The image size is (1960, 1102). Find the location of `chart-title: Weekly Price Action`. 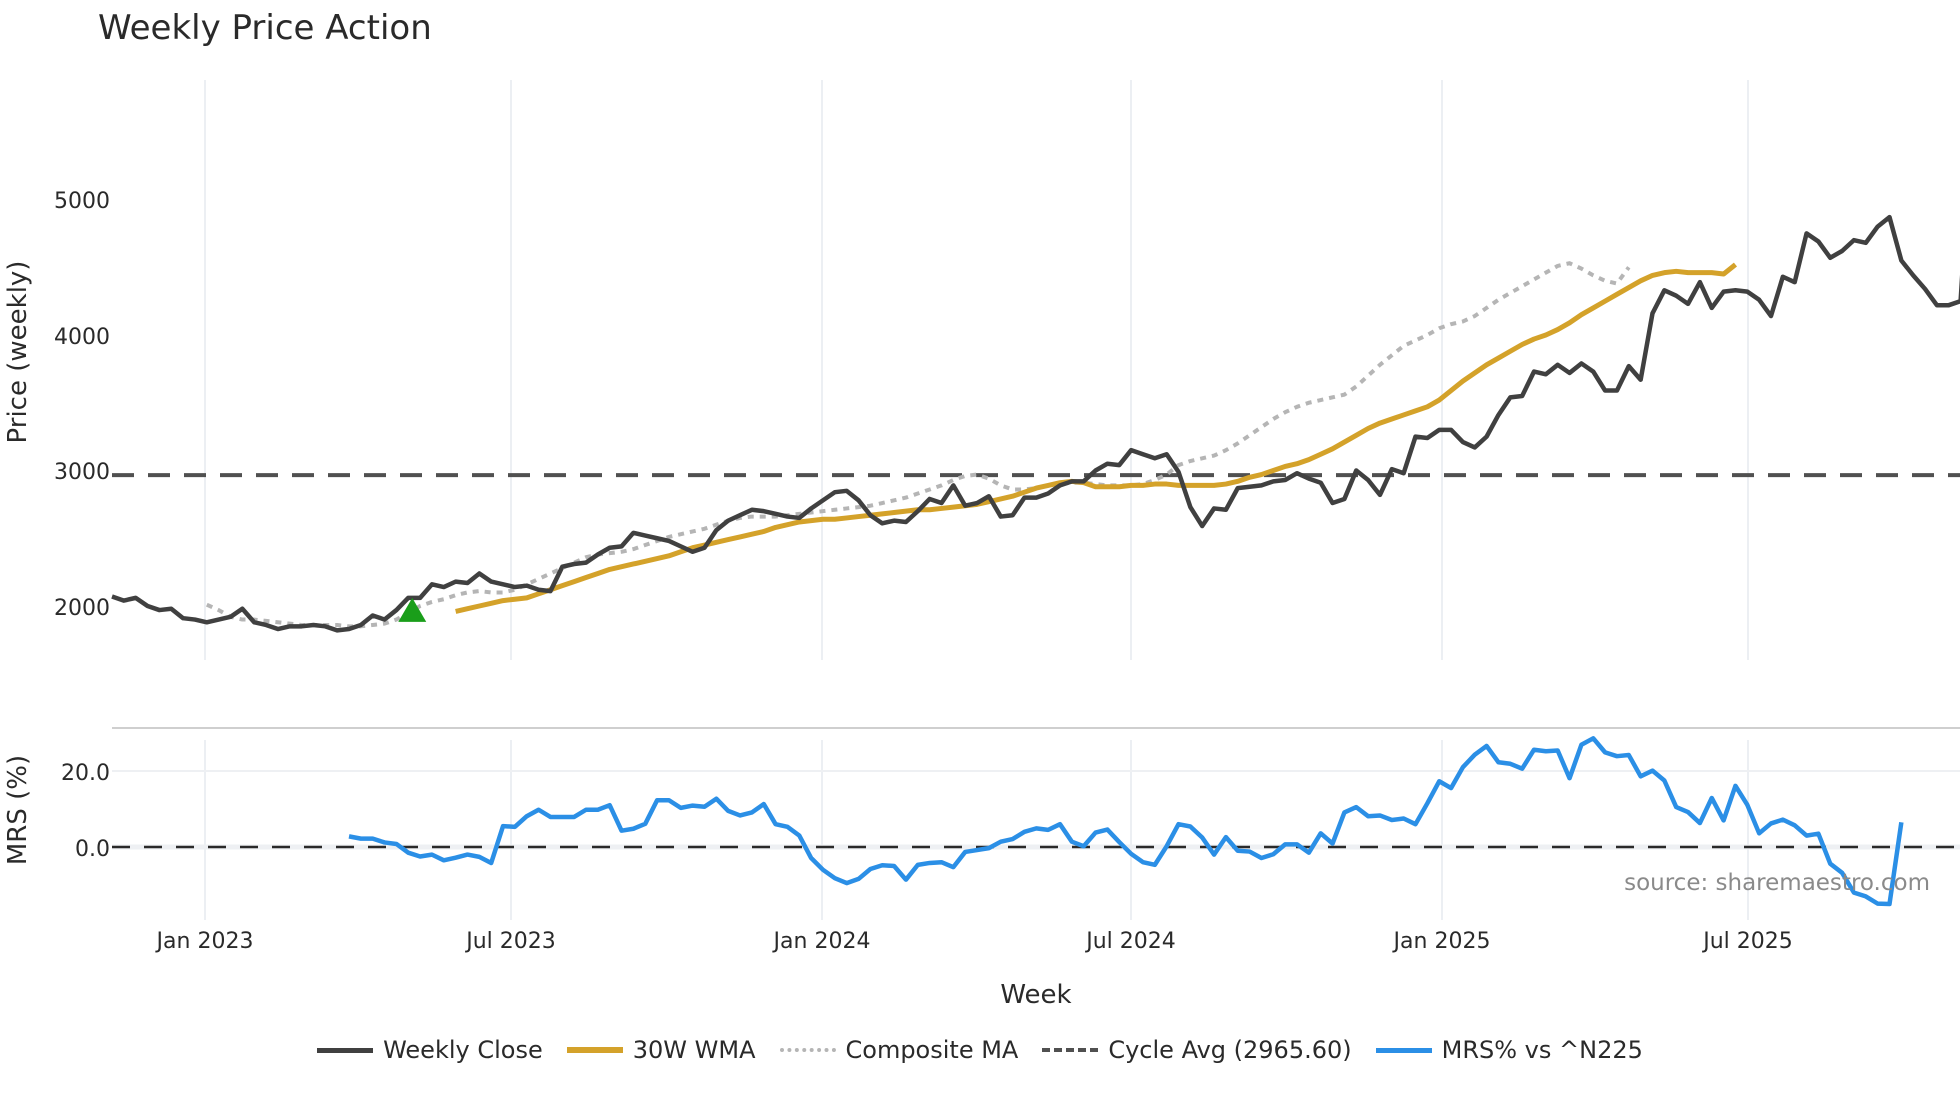

chart-title: Weekly Price Action is located at coordinates (265, 28).